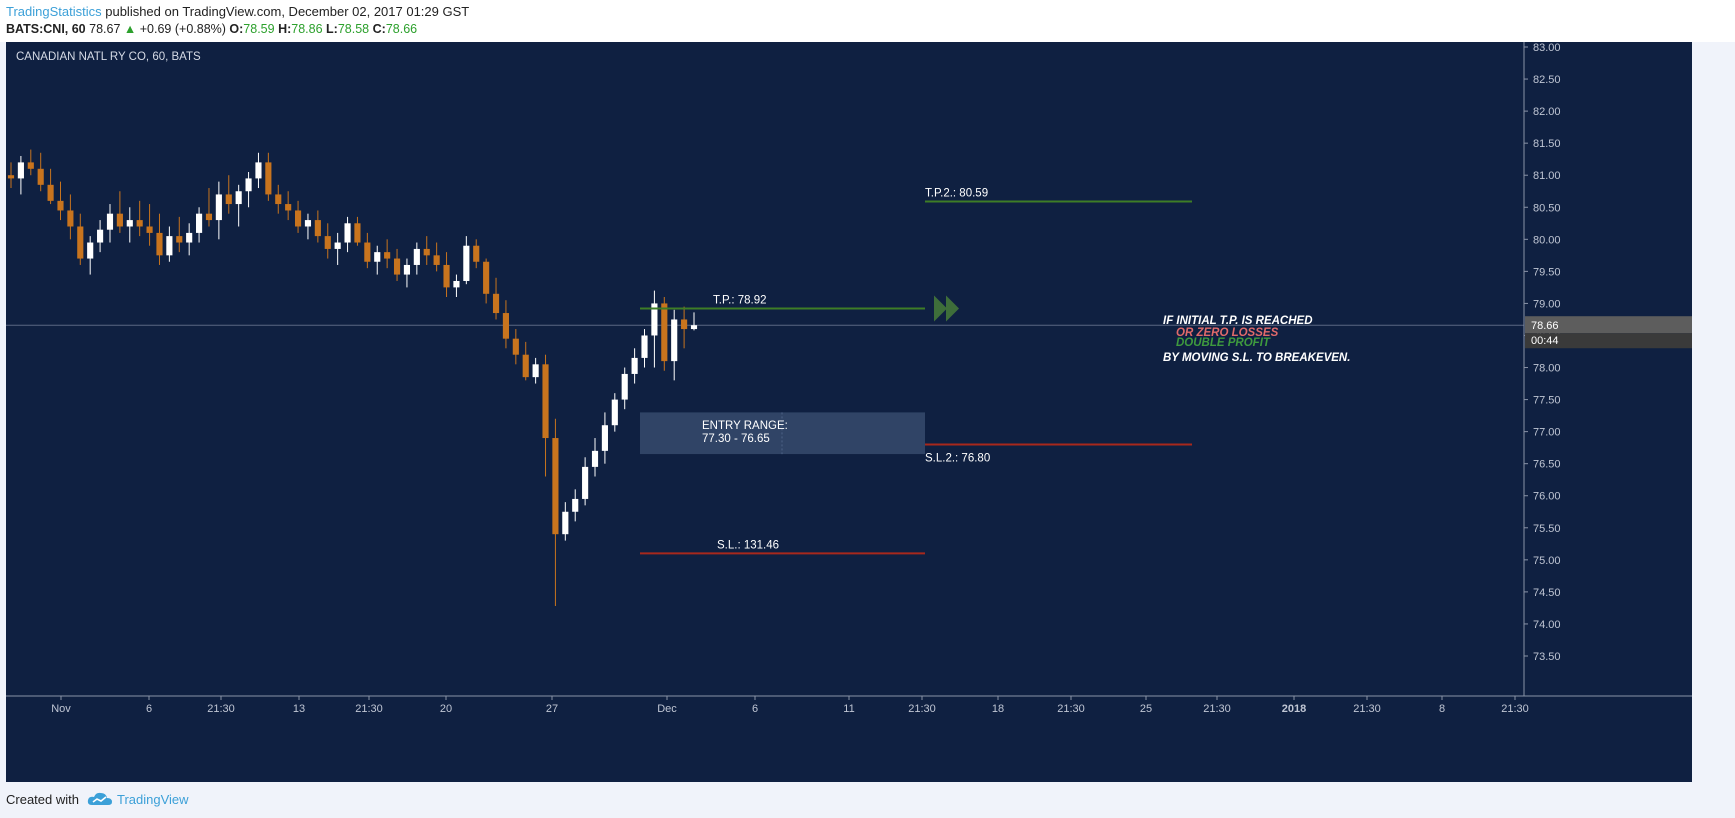 Image resolution: width=1735 pixels, height=818 pixels. I want to click on price-axis, so click(1608, 412).